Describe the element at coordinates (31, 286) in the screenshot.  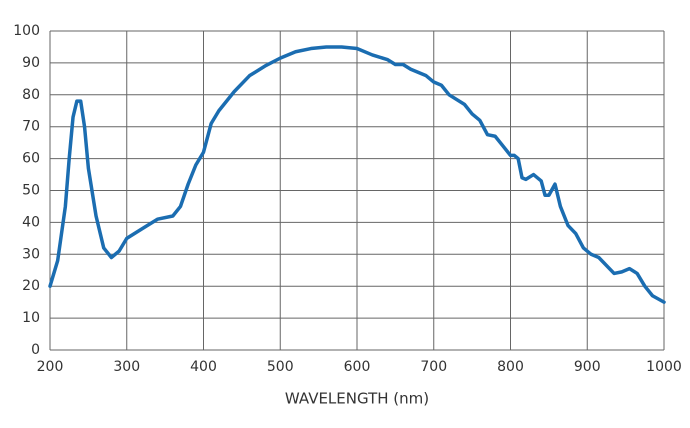
I see `y-tick-label: 20` at that location.